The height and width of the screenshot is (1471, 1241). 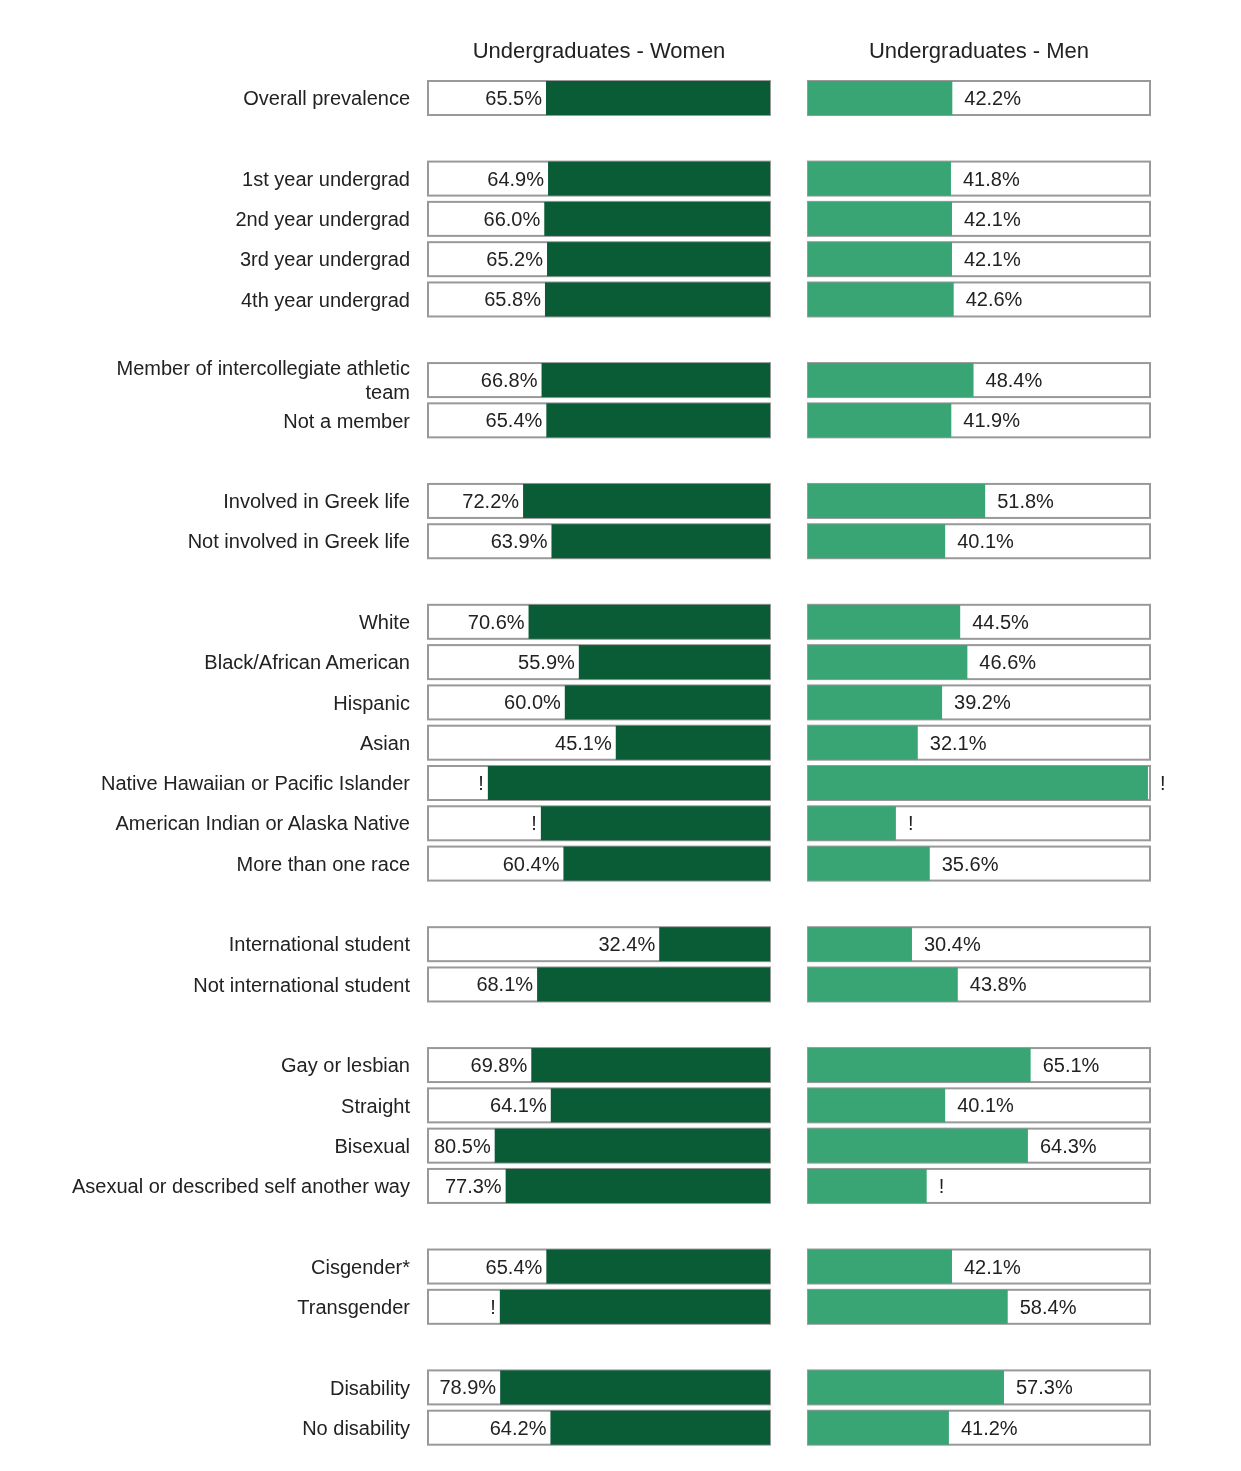 What do you see at coordinates (1048, 1306) in the screenshot?
I see `data-label: 58.4%` at bounding box center [1048, 1306].